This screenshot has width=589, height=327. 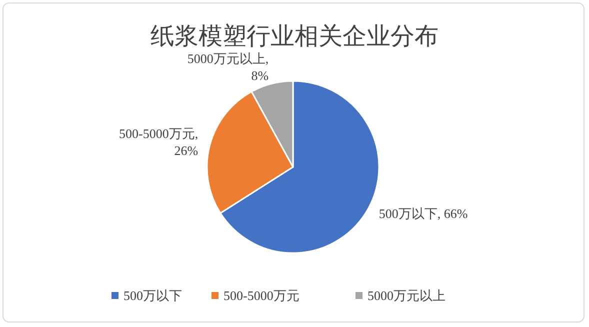 I want to click on legend-label: 500-5000万元, so click(x=262, y=295).